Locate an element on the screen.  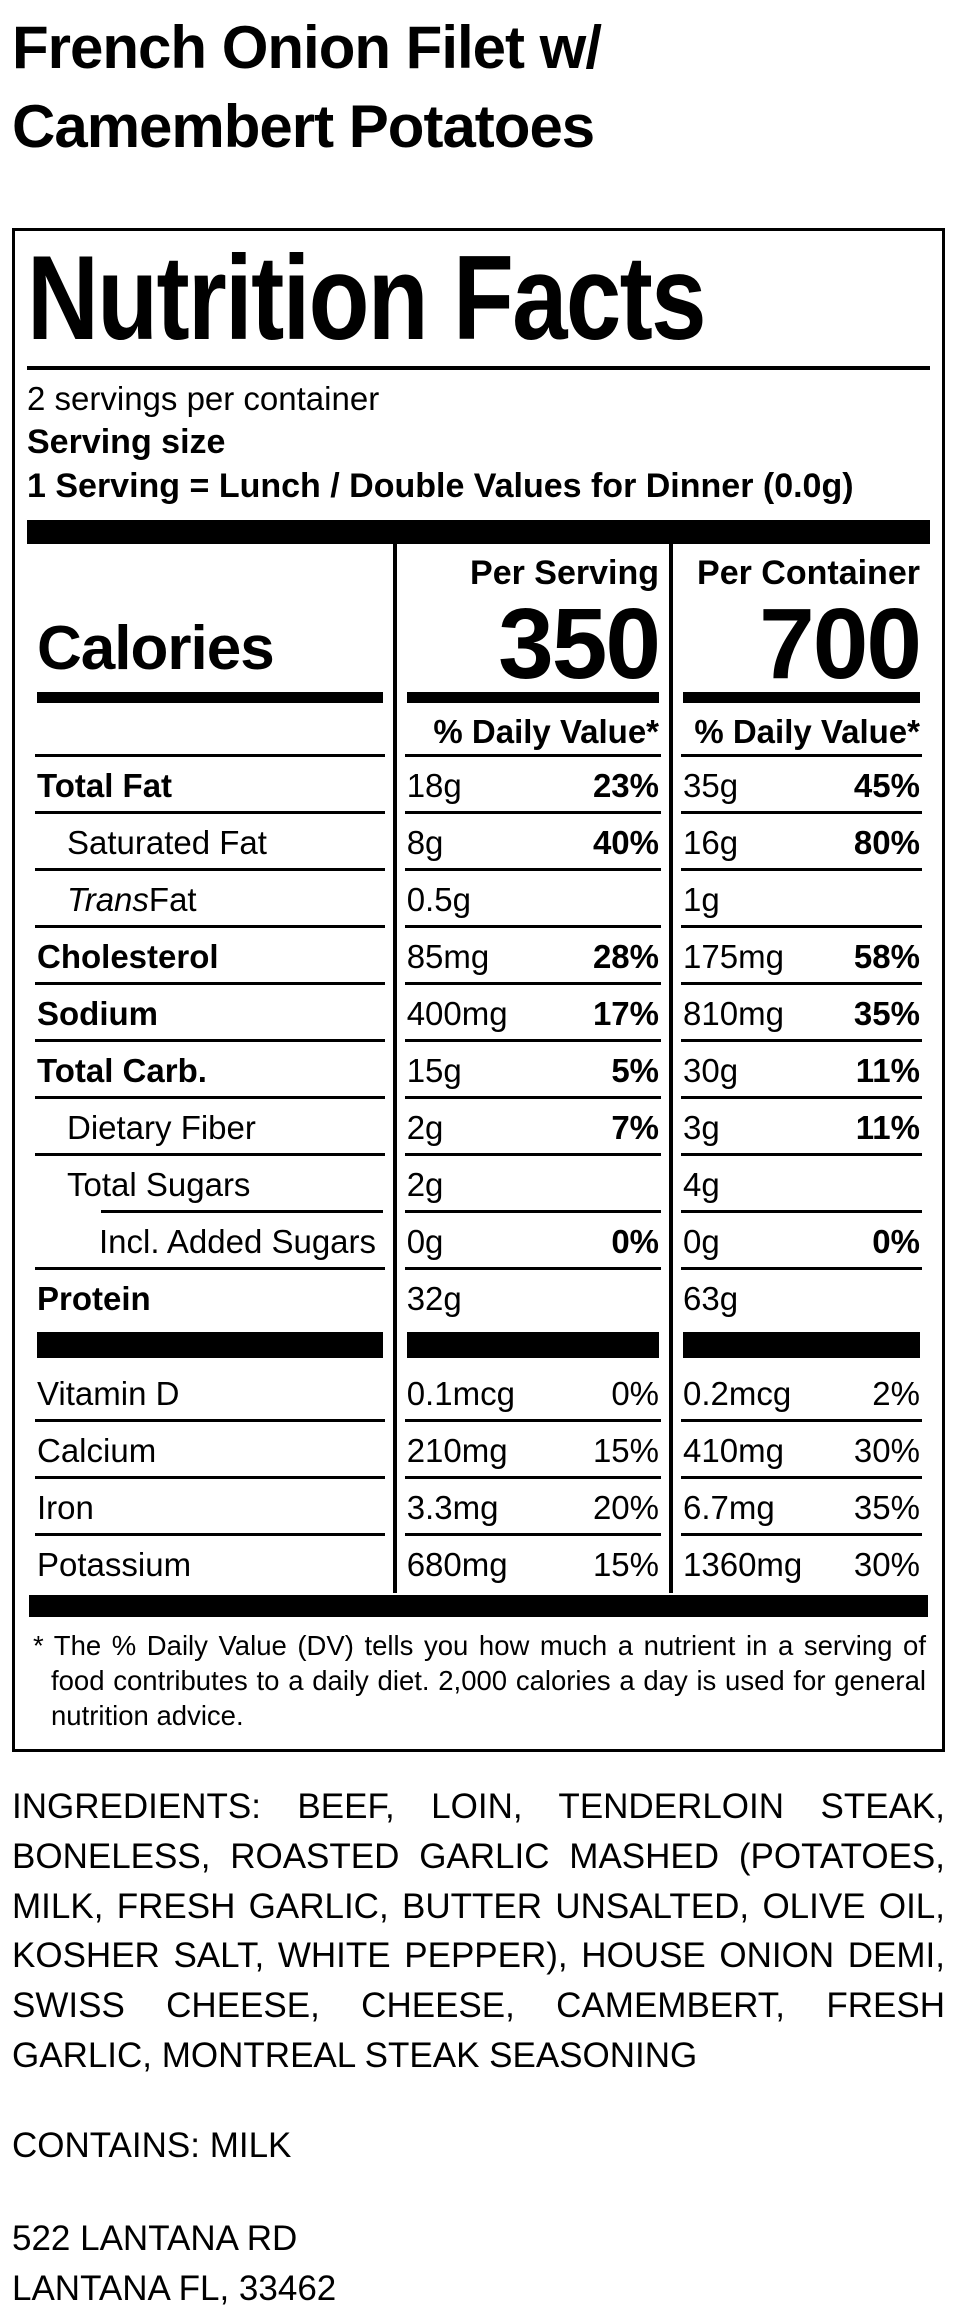
contains-text: CONTAINS: MILK is located at coordinates (152, 2146).